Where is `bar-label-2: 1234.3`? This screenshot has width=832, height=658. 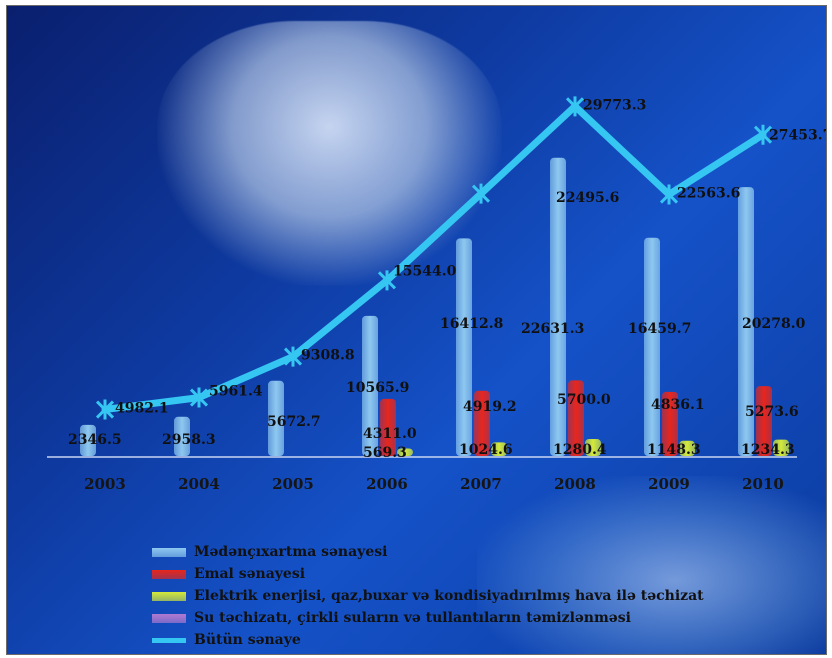 bar-label-2: 1234.3 is located at coordinates (768, 450).